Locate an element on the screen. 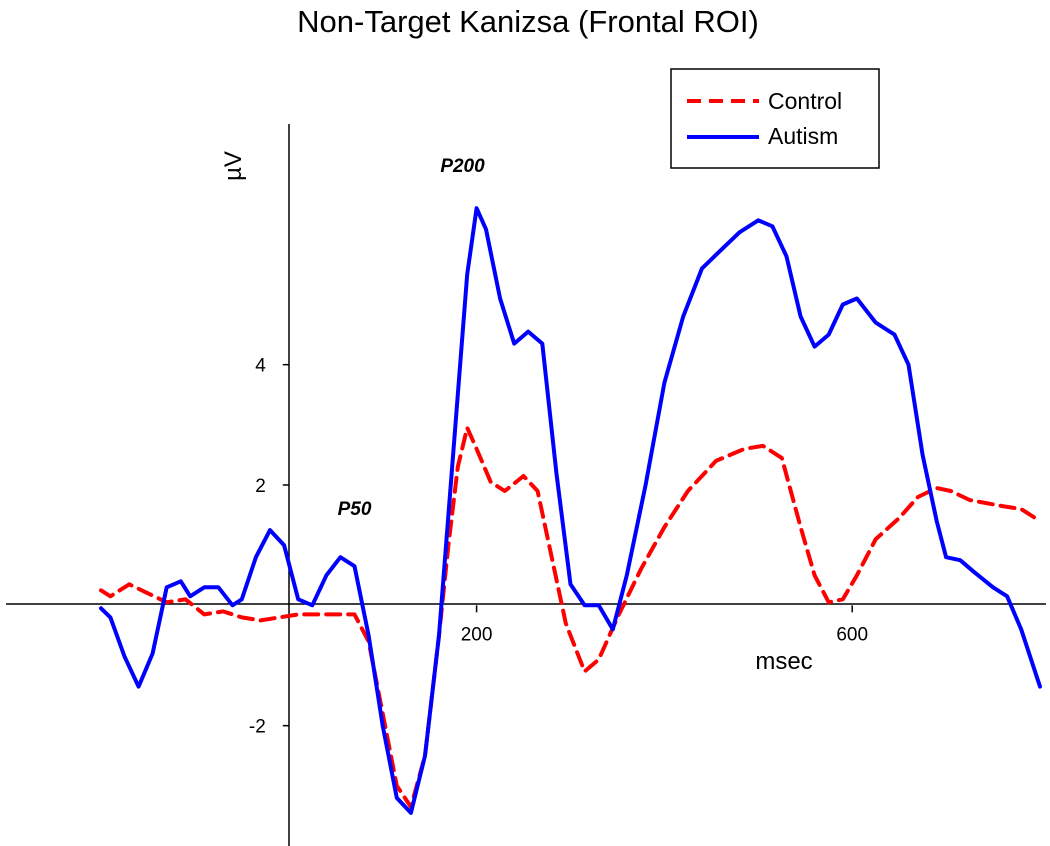 The width and height of the screenshot is (1050, 846). annotation-p200: P200 is located at coordinates (462, 166).